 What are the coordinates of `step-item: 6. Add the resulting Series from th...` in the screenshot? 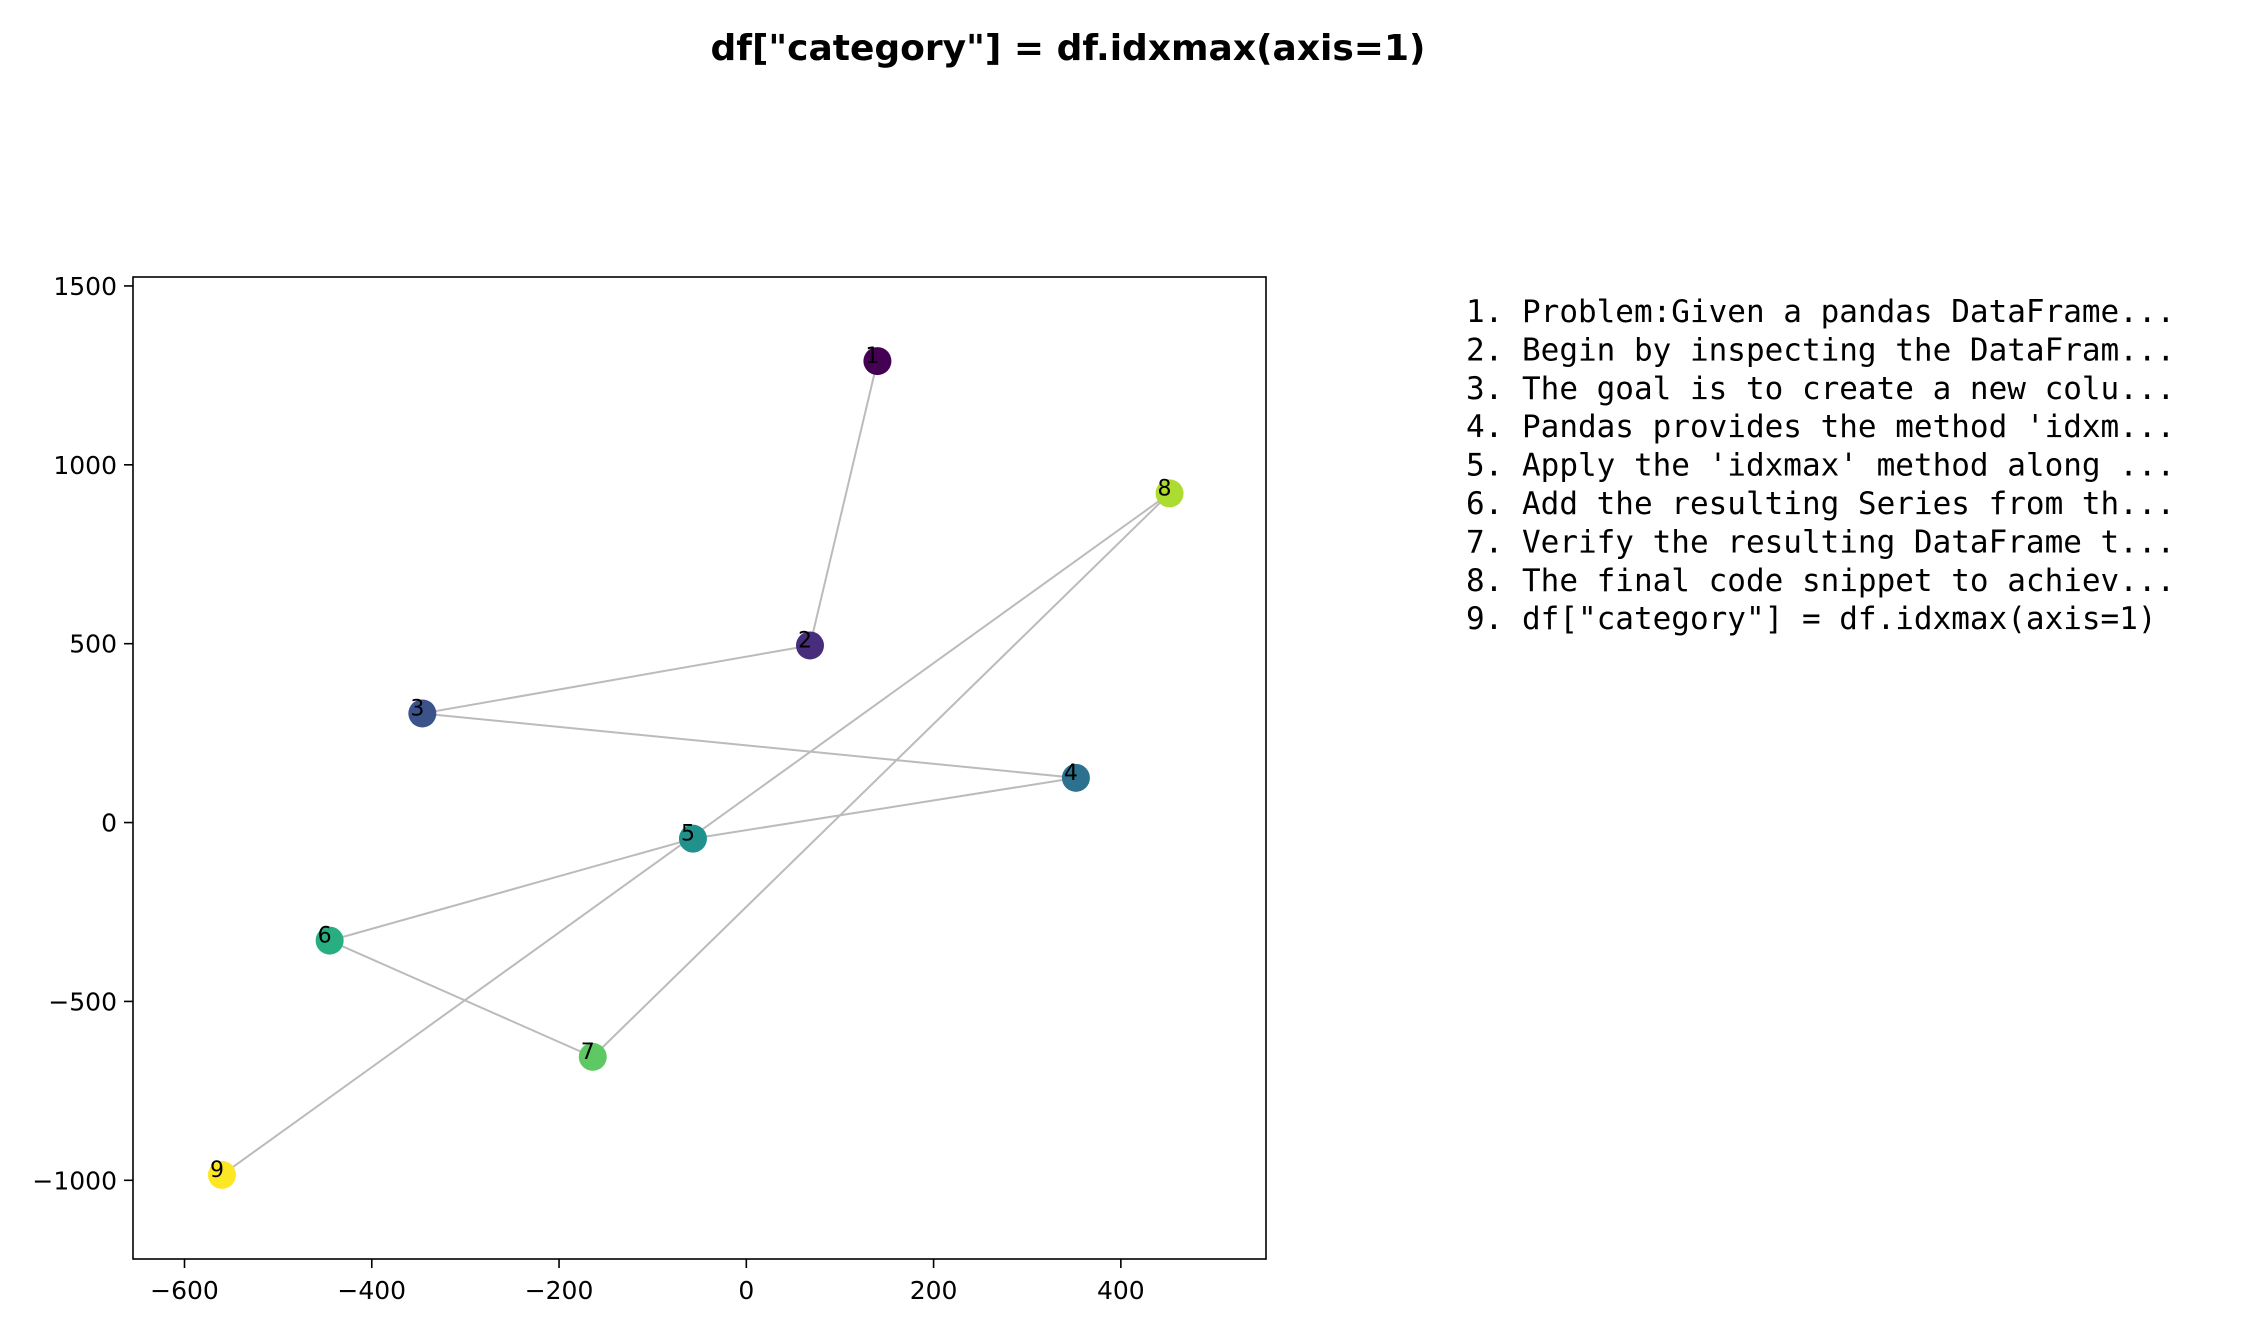 It's located at (1820, 504).